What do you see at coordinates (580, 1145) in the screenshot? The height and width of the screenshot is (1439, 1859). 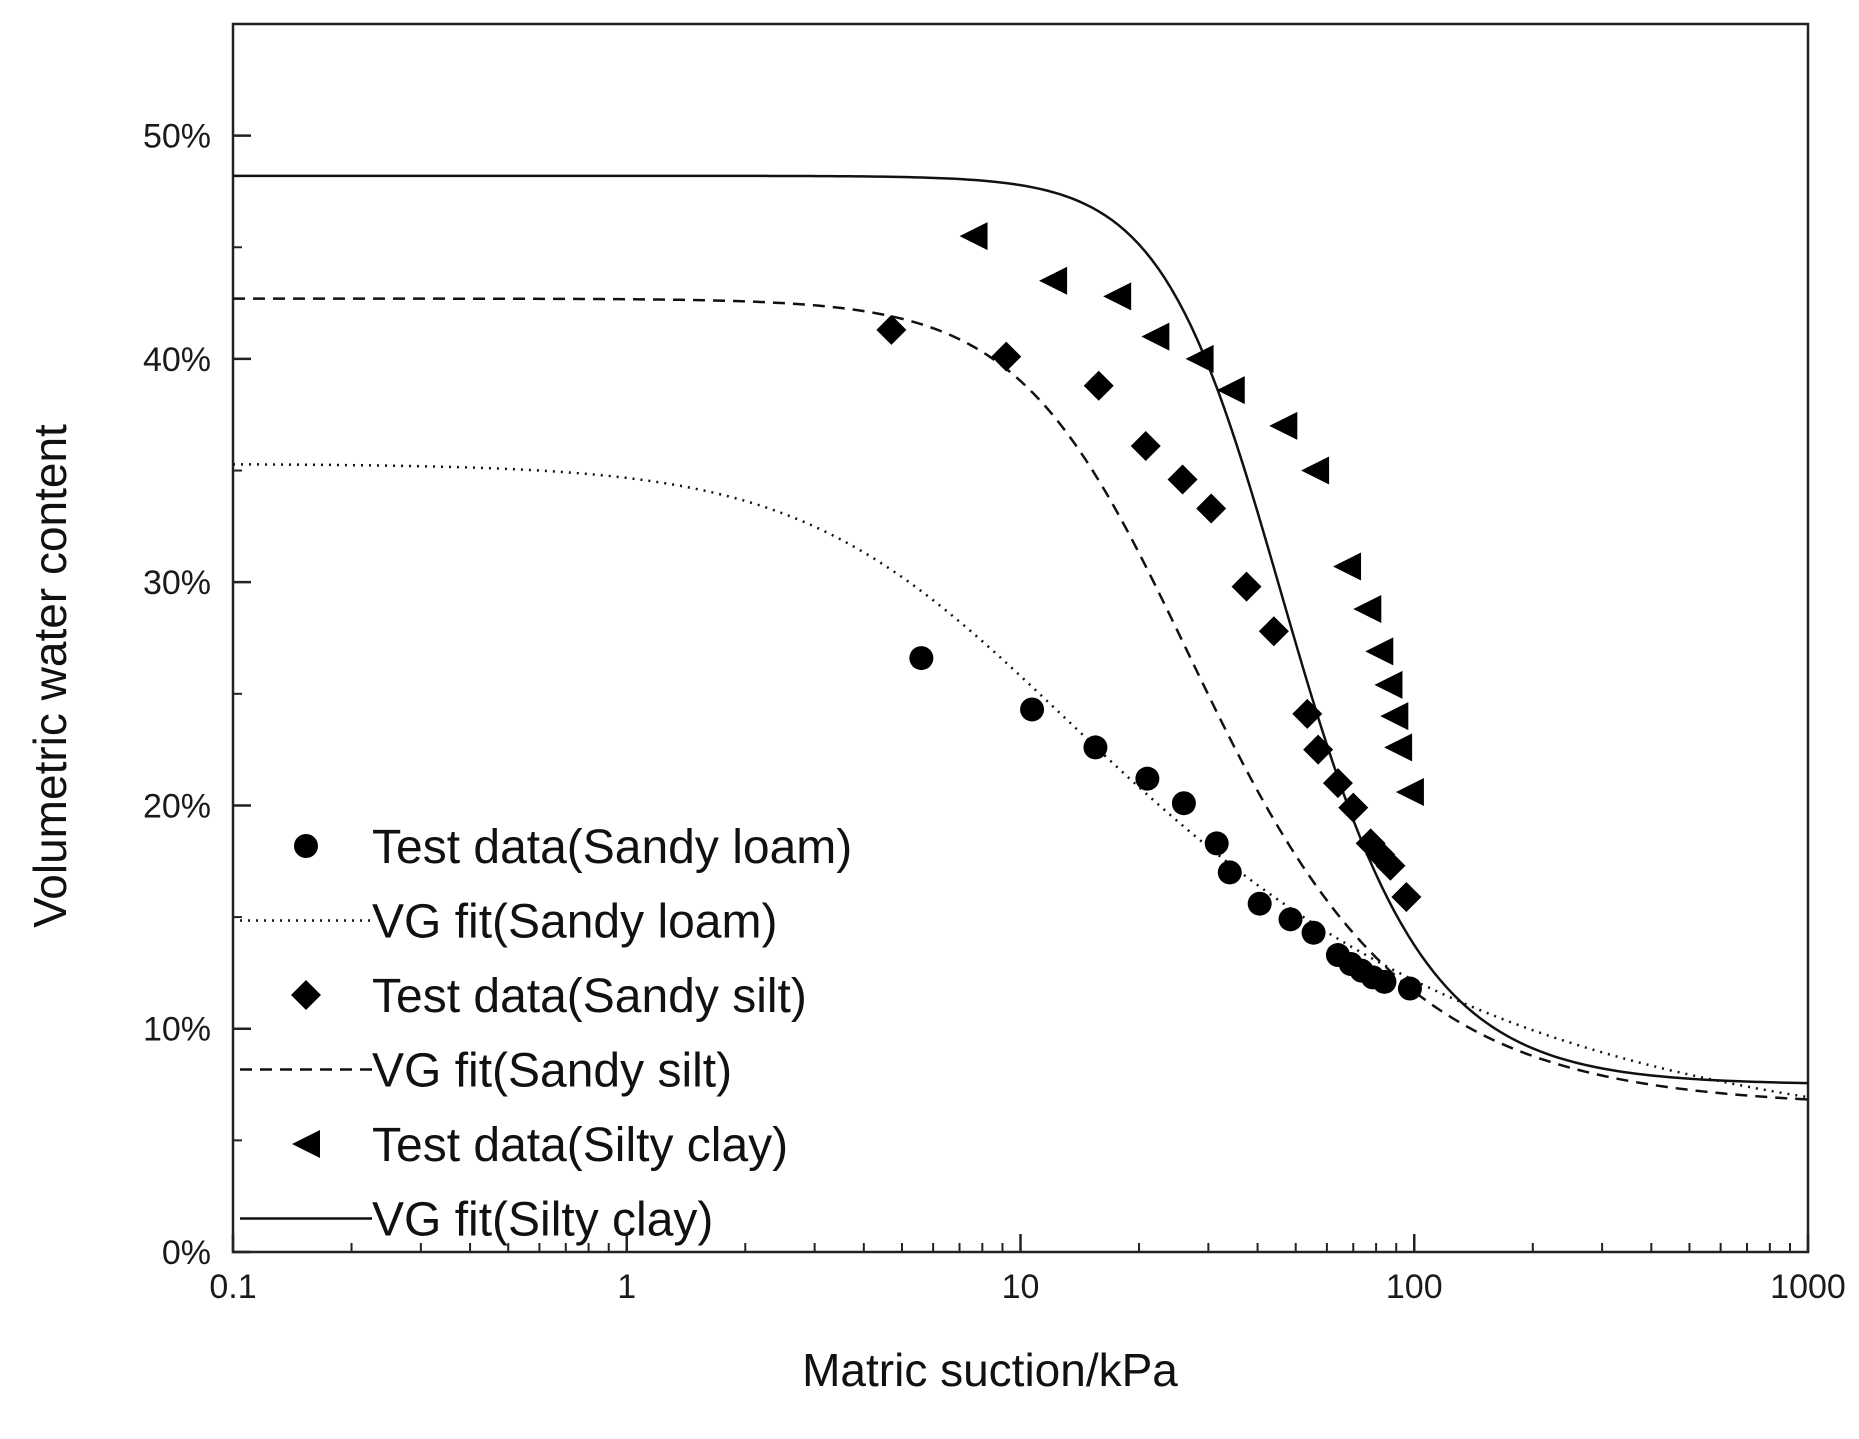 I see `legend-label-test-data-silty-clay: Test data(Silty clay)` at bounding box center [580, 1145].